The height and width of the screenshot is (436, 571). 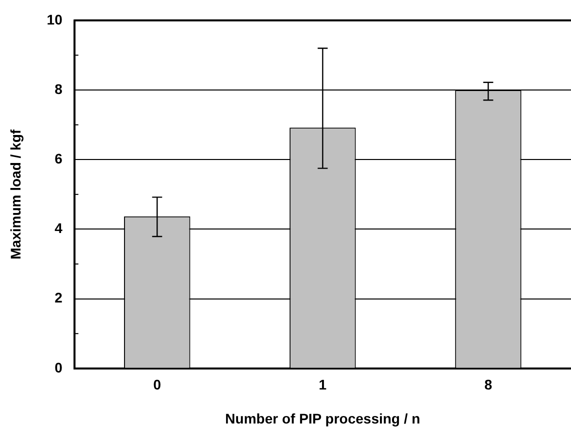 What do you see at coordinates (58, 88) in the screenshot?
I see `y-tick-label: 8` at bounding box center [58, 88].